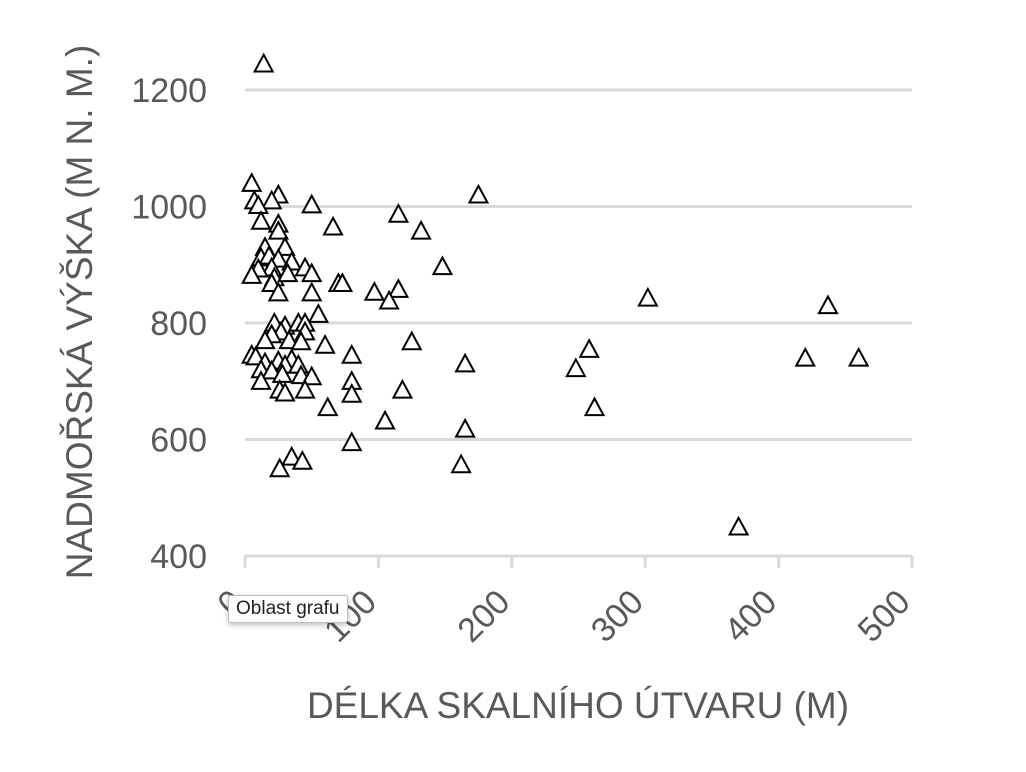  I want to click on y-tick-label: 600, so click(178, 441).